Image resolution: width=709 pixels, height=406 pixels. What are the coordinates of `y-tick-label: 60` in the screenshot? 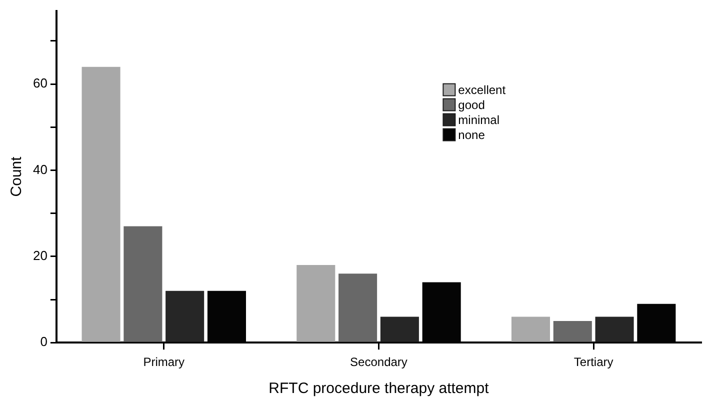 It's located at (40, 83).